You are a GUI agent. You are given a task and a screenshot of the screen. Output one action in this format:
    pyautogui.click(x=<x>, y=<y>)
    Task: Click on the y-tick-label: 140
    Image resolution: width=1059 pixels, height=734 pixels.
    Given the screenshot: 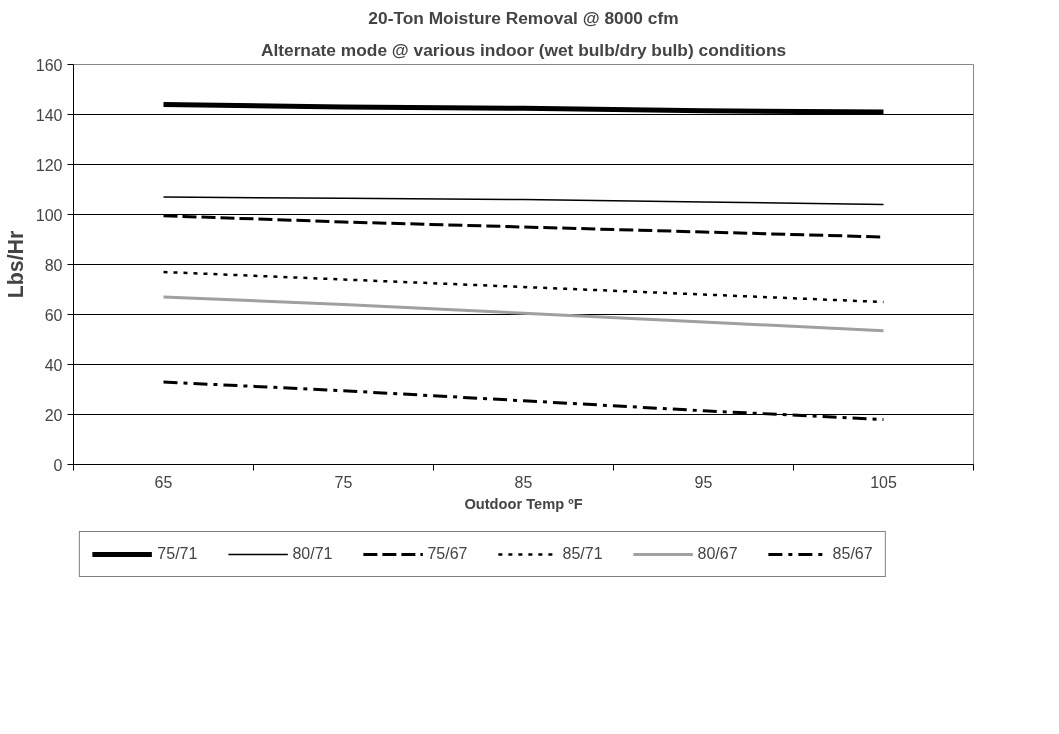 What is the action you would take?
    pyautogui.click(x=49, y=115)
    